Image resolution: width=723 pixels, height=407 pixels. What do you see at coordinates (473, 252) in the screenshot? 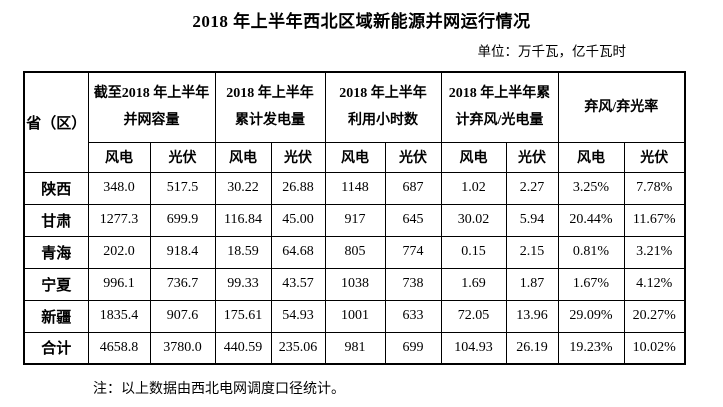
I see `value-cell: 0.15` at bounding box center [473, 252].